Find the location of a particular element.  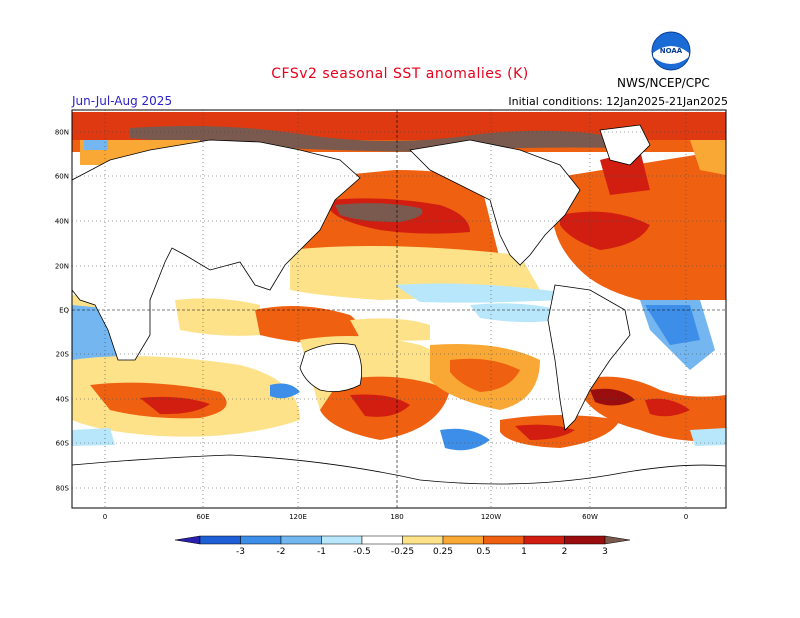

org-label: NWS/NCEP/CPC is located at coordinates (663, 83).